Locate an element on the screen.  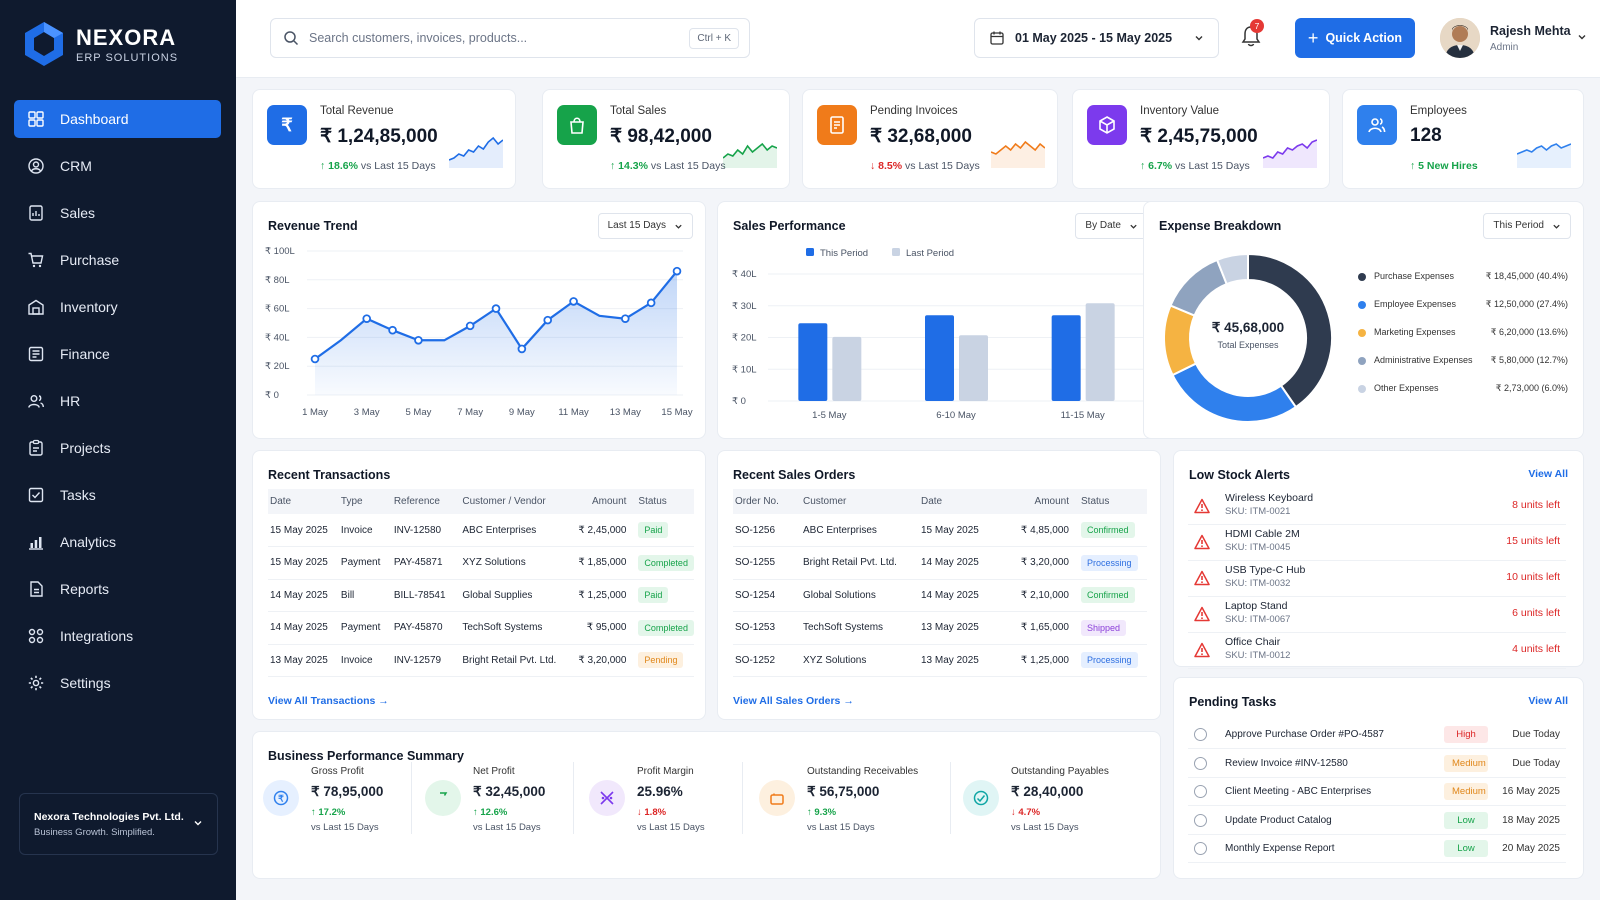
chevron-down-icon is located at coordinates (1582, 37).